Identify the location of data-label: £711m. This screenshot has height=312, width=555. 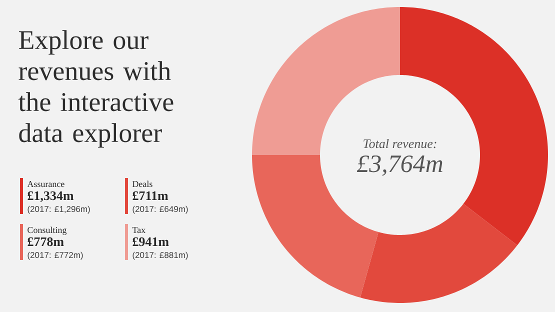
(150, 195).